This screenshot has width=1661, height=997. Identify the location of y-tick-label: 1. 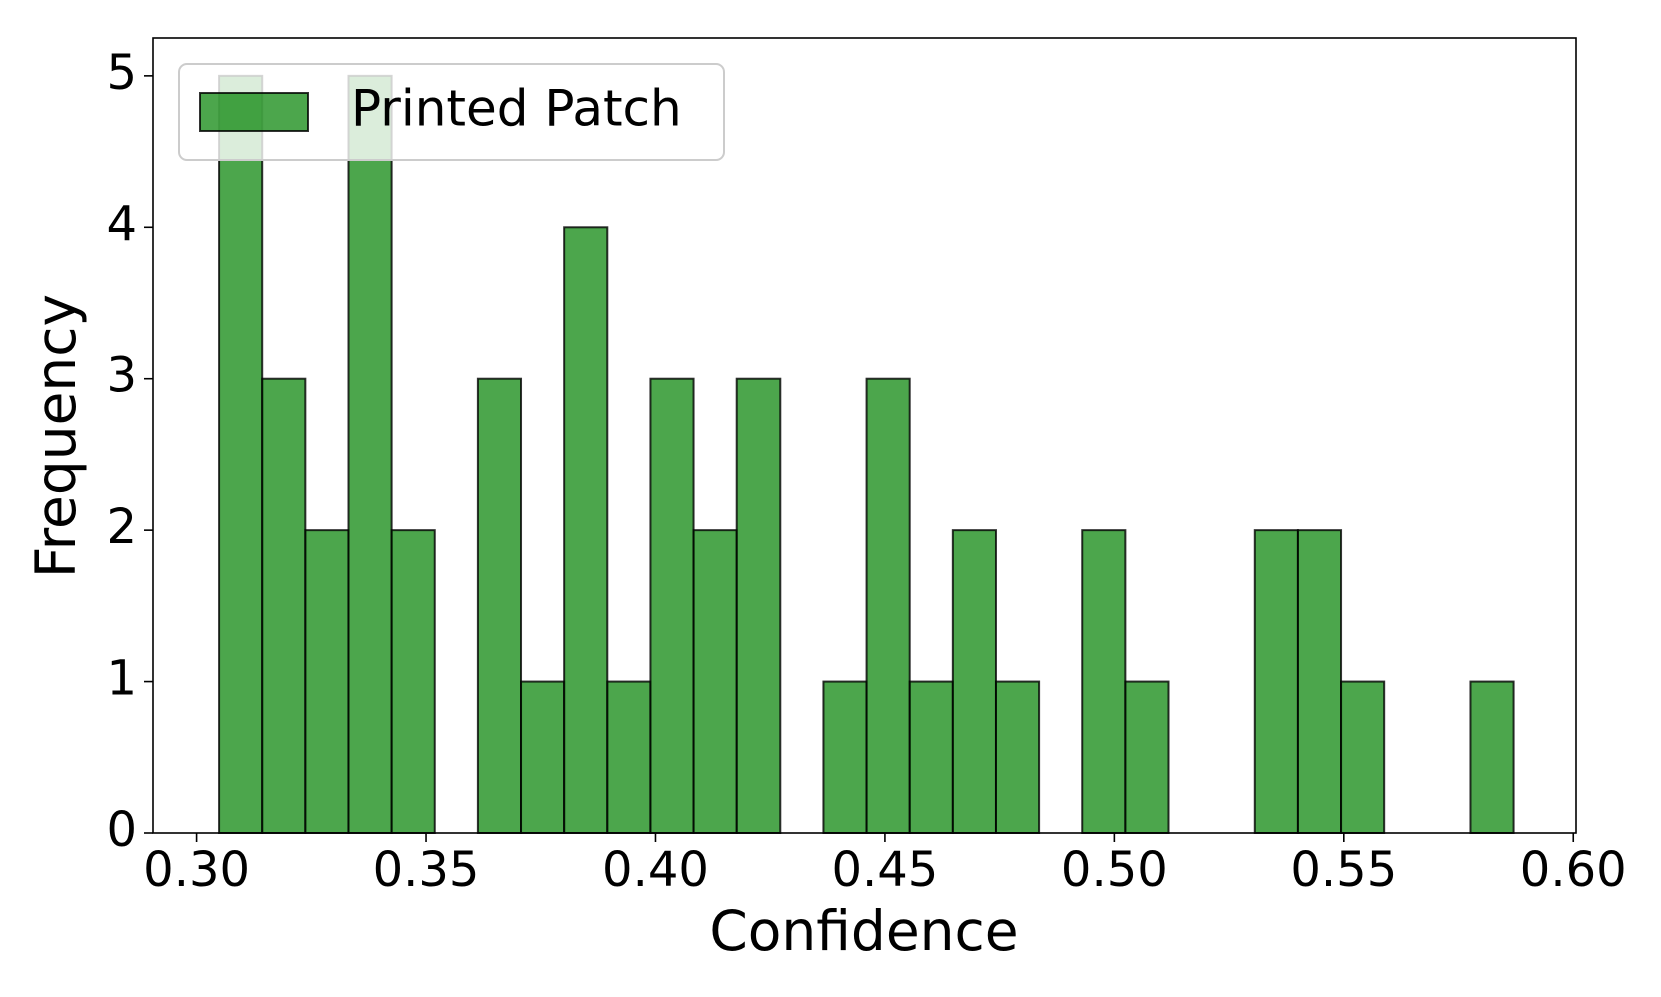
(121, 679).